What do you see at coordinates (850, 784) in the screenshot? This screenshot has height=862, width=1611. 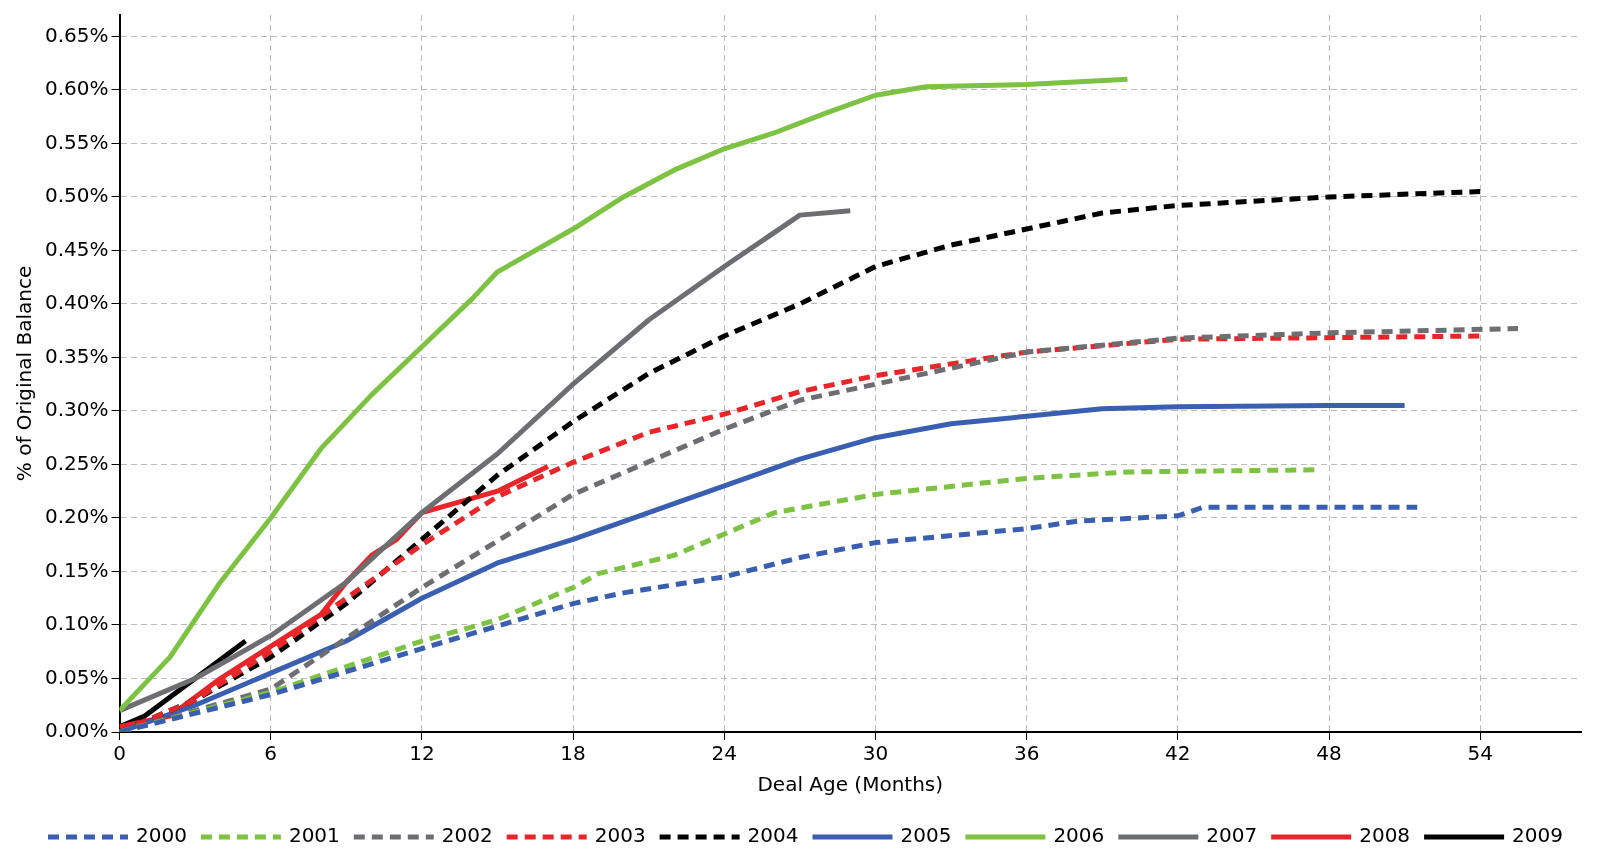 I see `x-axis-title: Deal Age (Months)` at bounding box center [850, 784].